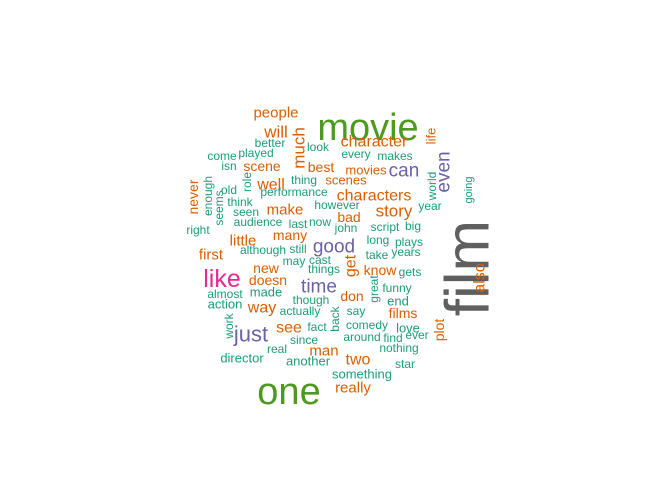 The height and width of the screenshot is (480, 672). Describe the element at coordinates (444, 171) in the screenshot. I see `word-even: even` at that location.